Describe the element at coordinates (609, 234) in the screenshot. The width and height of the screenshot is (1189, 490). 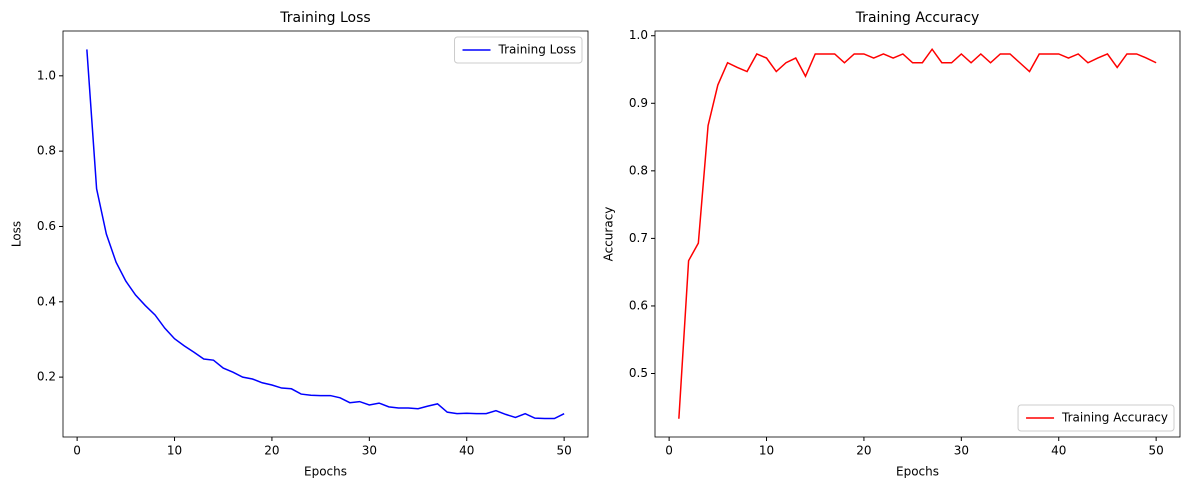
I see `y-axis-label: Accuracy` at that location.